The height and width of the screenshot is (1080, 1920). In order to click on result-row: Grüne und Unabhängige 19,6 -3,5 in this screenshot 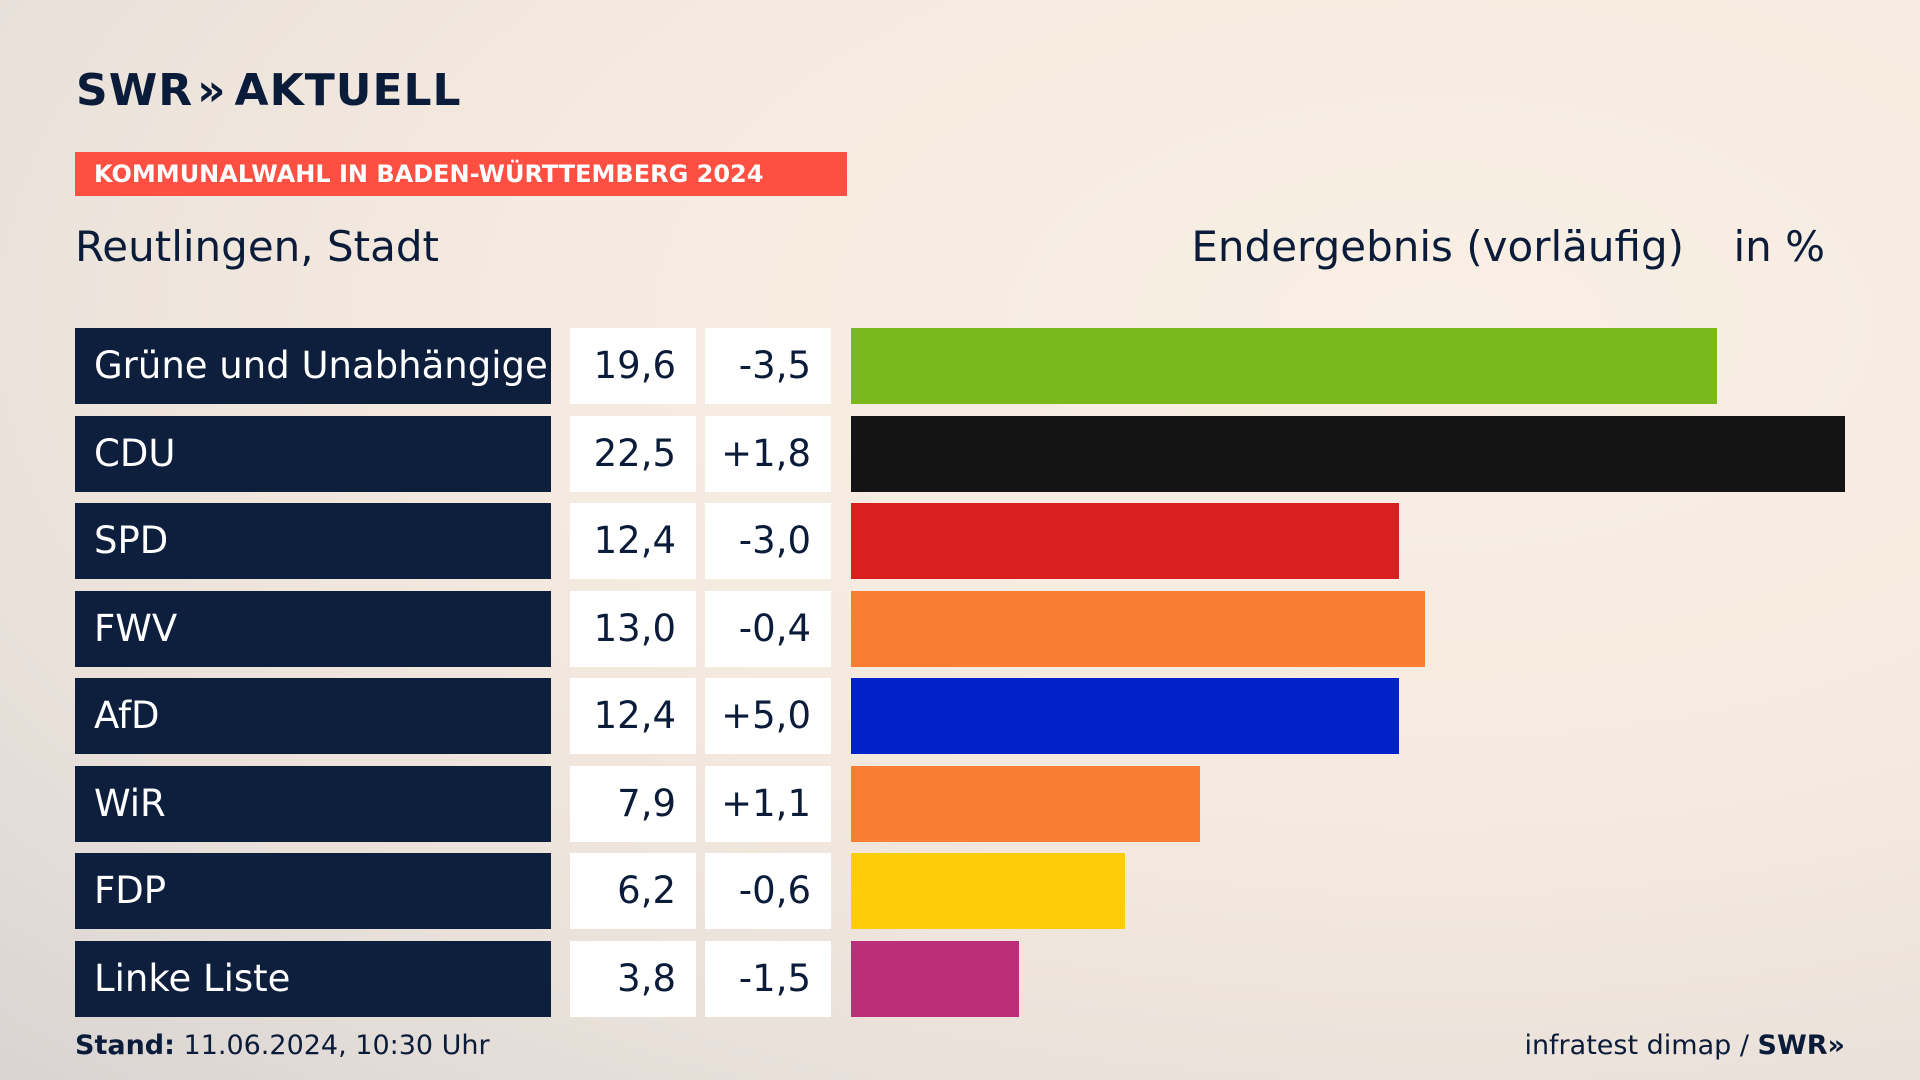, I will do `click(960, 366)`.